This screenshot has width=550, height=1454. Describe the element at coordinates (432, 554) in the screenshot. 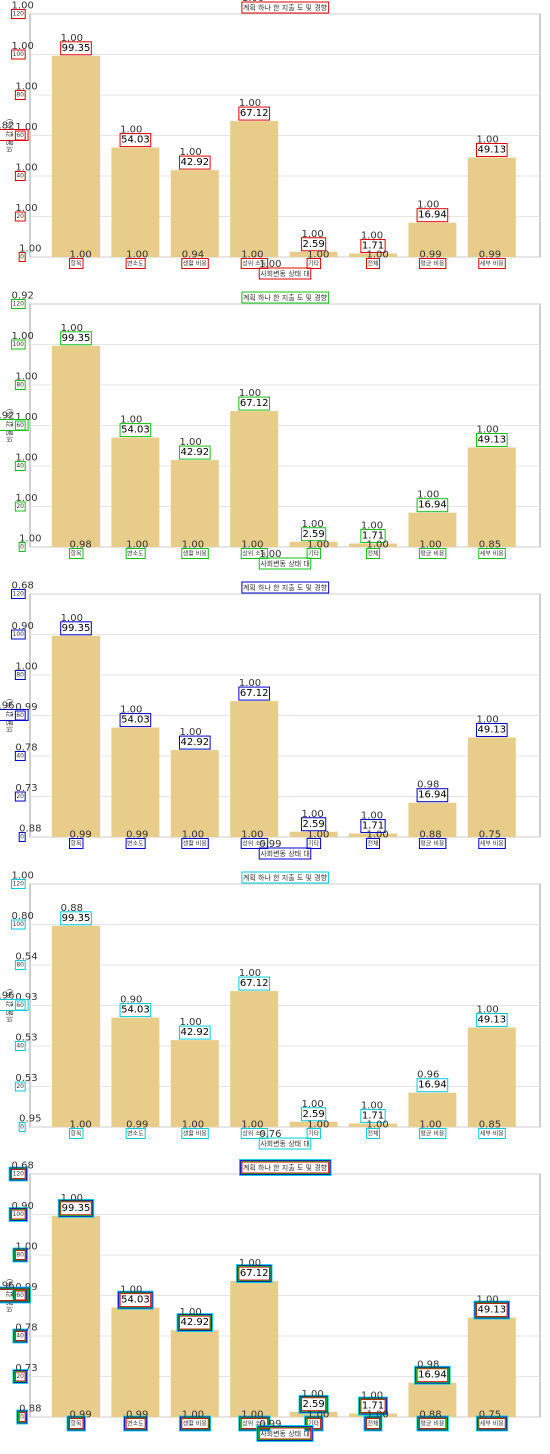

I see `x-tick-label: 평균 비용` at that location.